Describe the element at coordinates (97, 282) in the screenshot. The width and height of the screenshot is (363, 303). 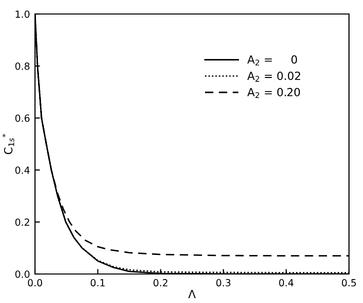
I see `x-tick-label: 0.1` at that location.